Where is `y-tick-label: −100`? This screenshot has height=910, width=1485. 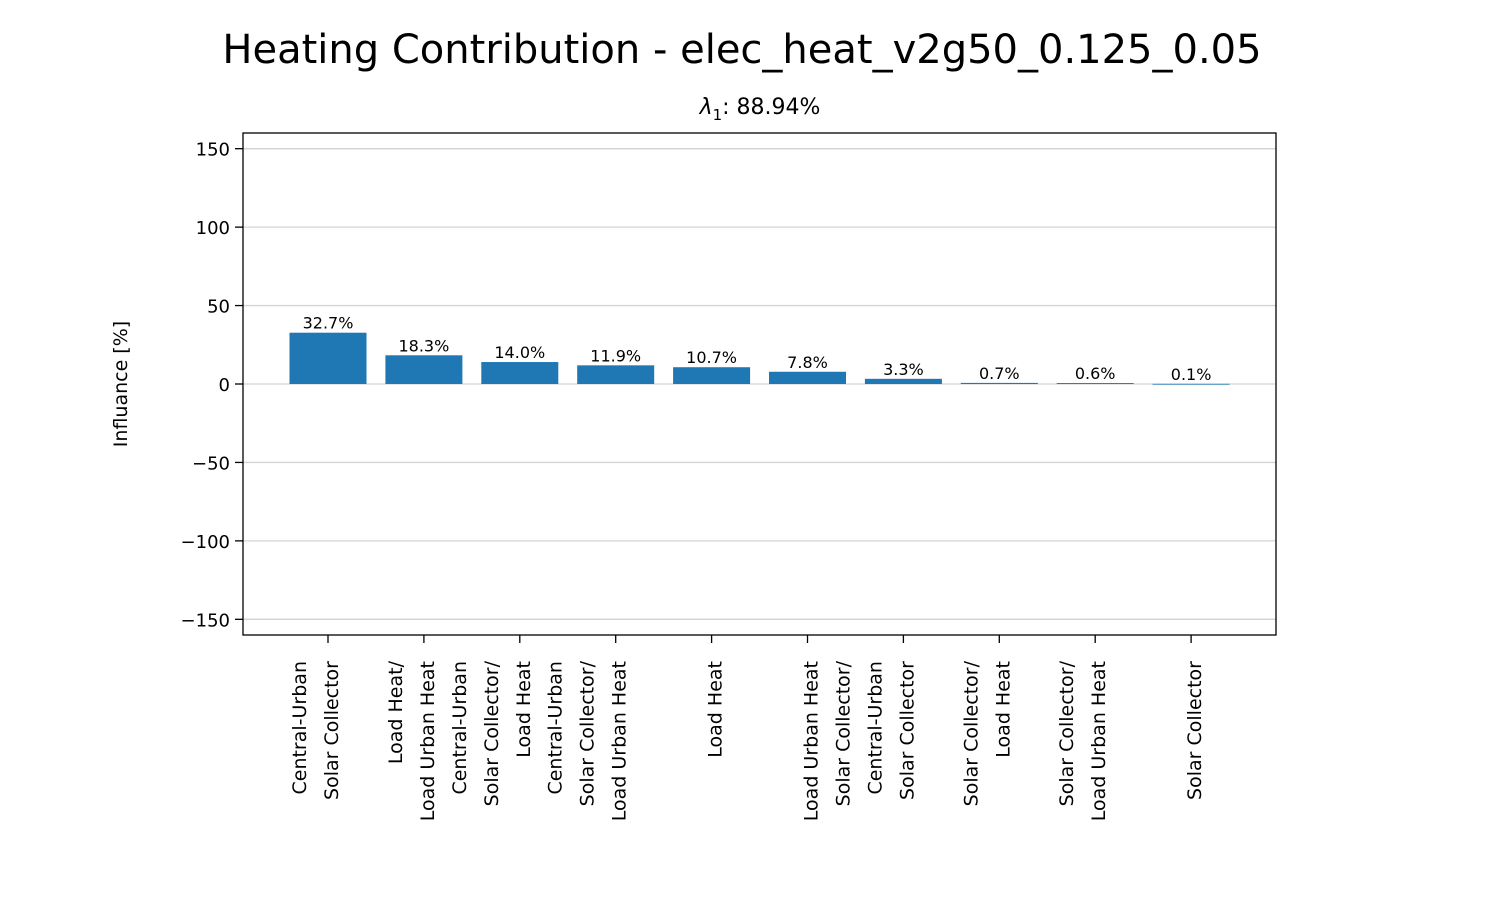 y-tick-label: −100 is located at coordinates (205, 542).